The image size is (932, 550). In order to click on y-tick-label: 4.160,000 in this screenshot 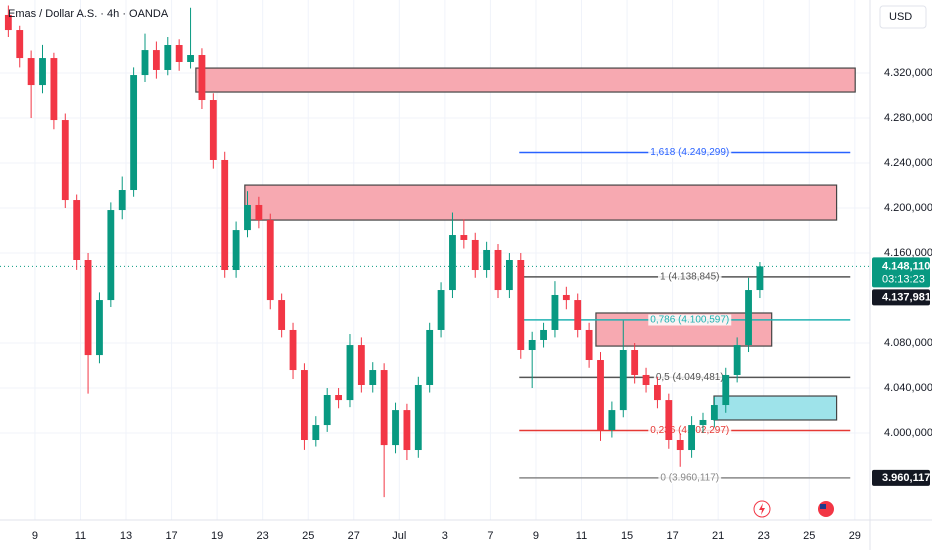, I will do `click(908, 253)`.